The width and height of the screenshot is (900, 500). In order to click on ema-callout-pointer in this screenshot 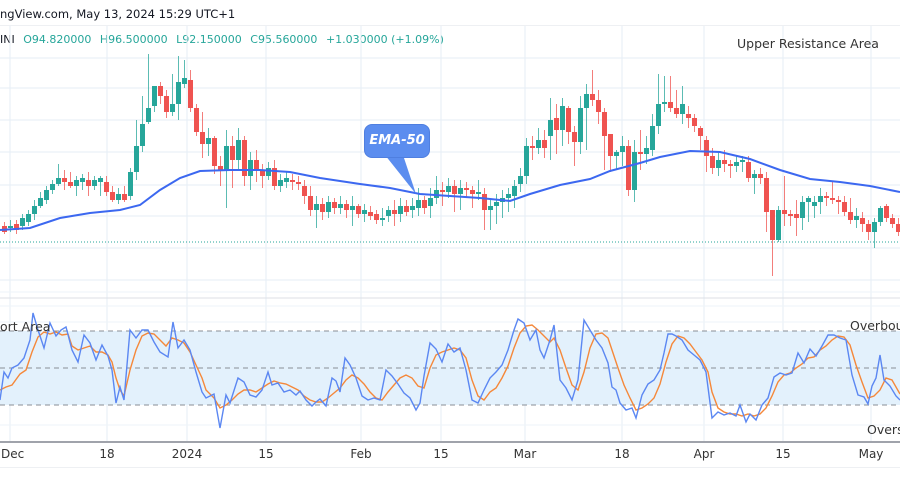, I will do `click(400, 174)`.